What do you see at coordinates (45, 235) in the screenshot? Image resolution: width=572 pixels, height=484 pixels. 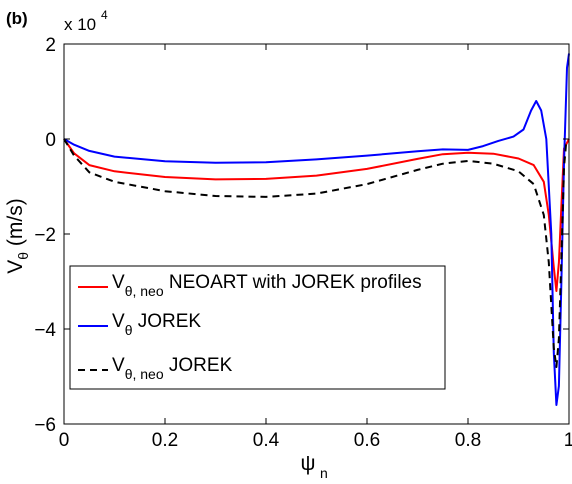 I see `y-tick-label: −2` at bounding box center [45, 235].